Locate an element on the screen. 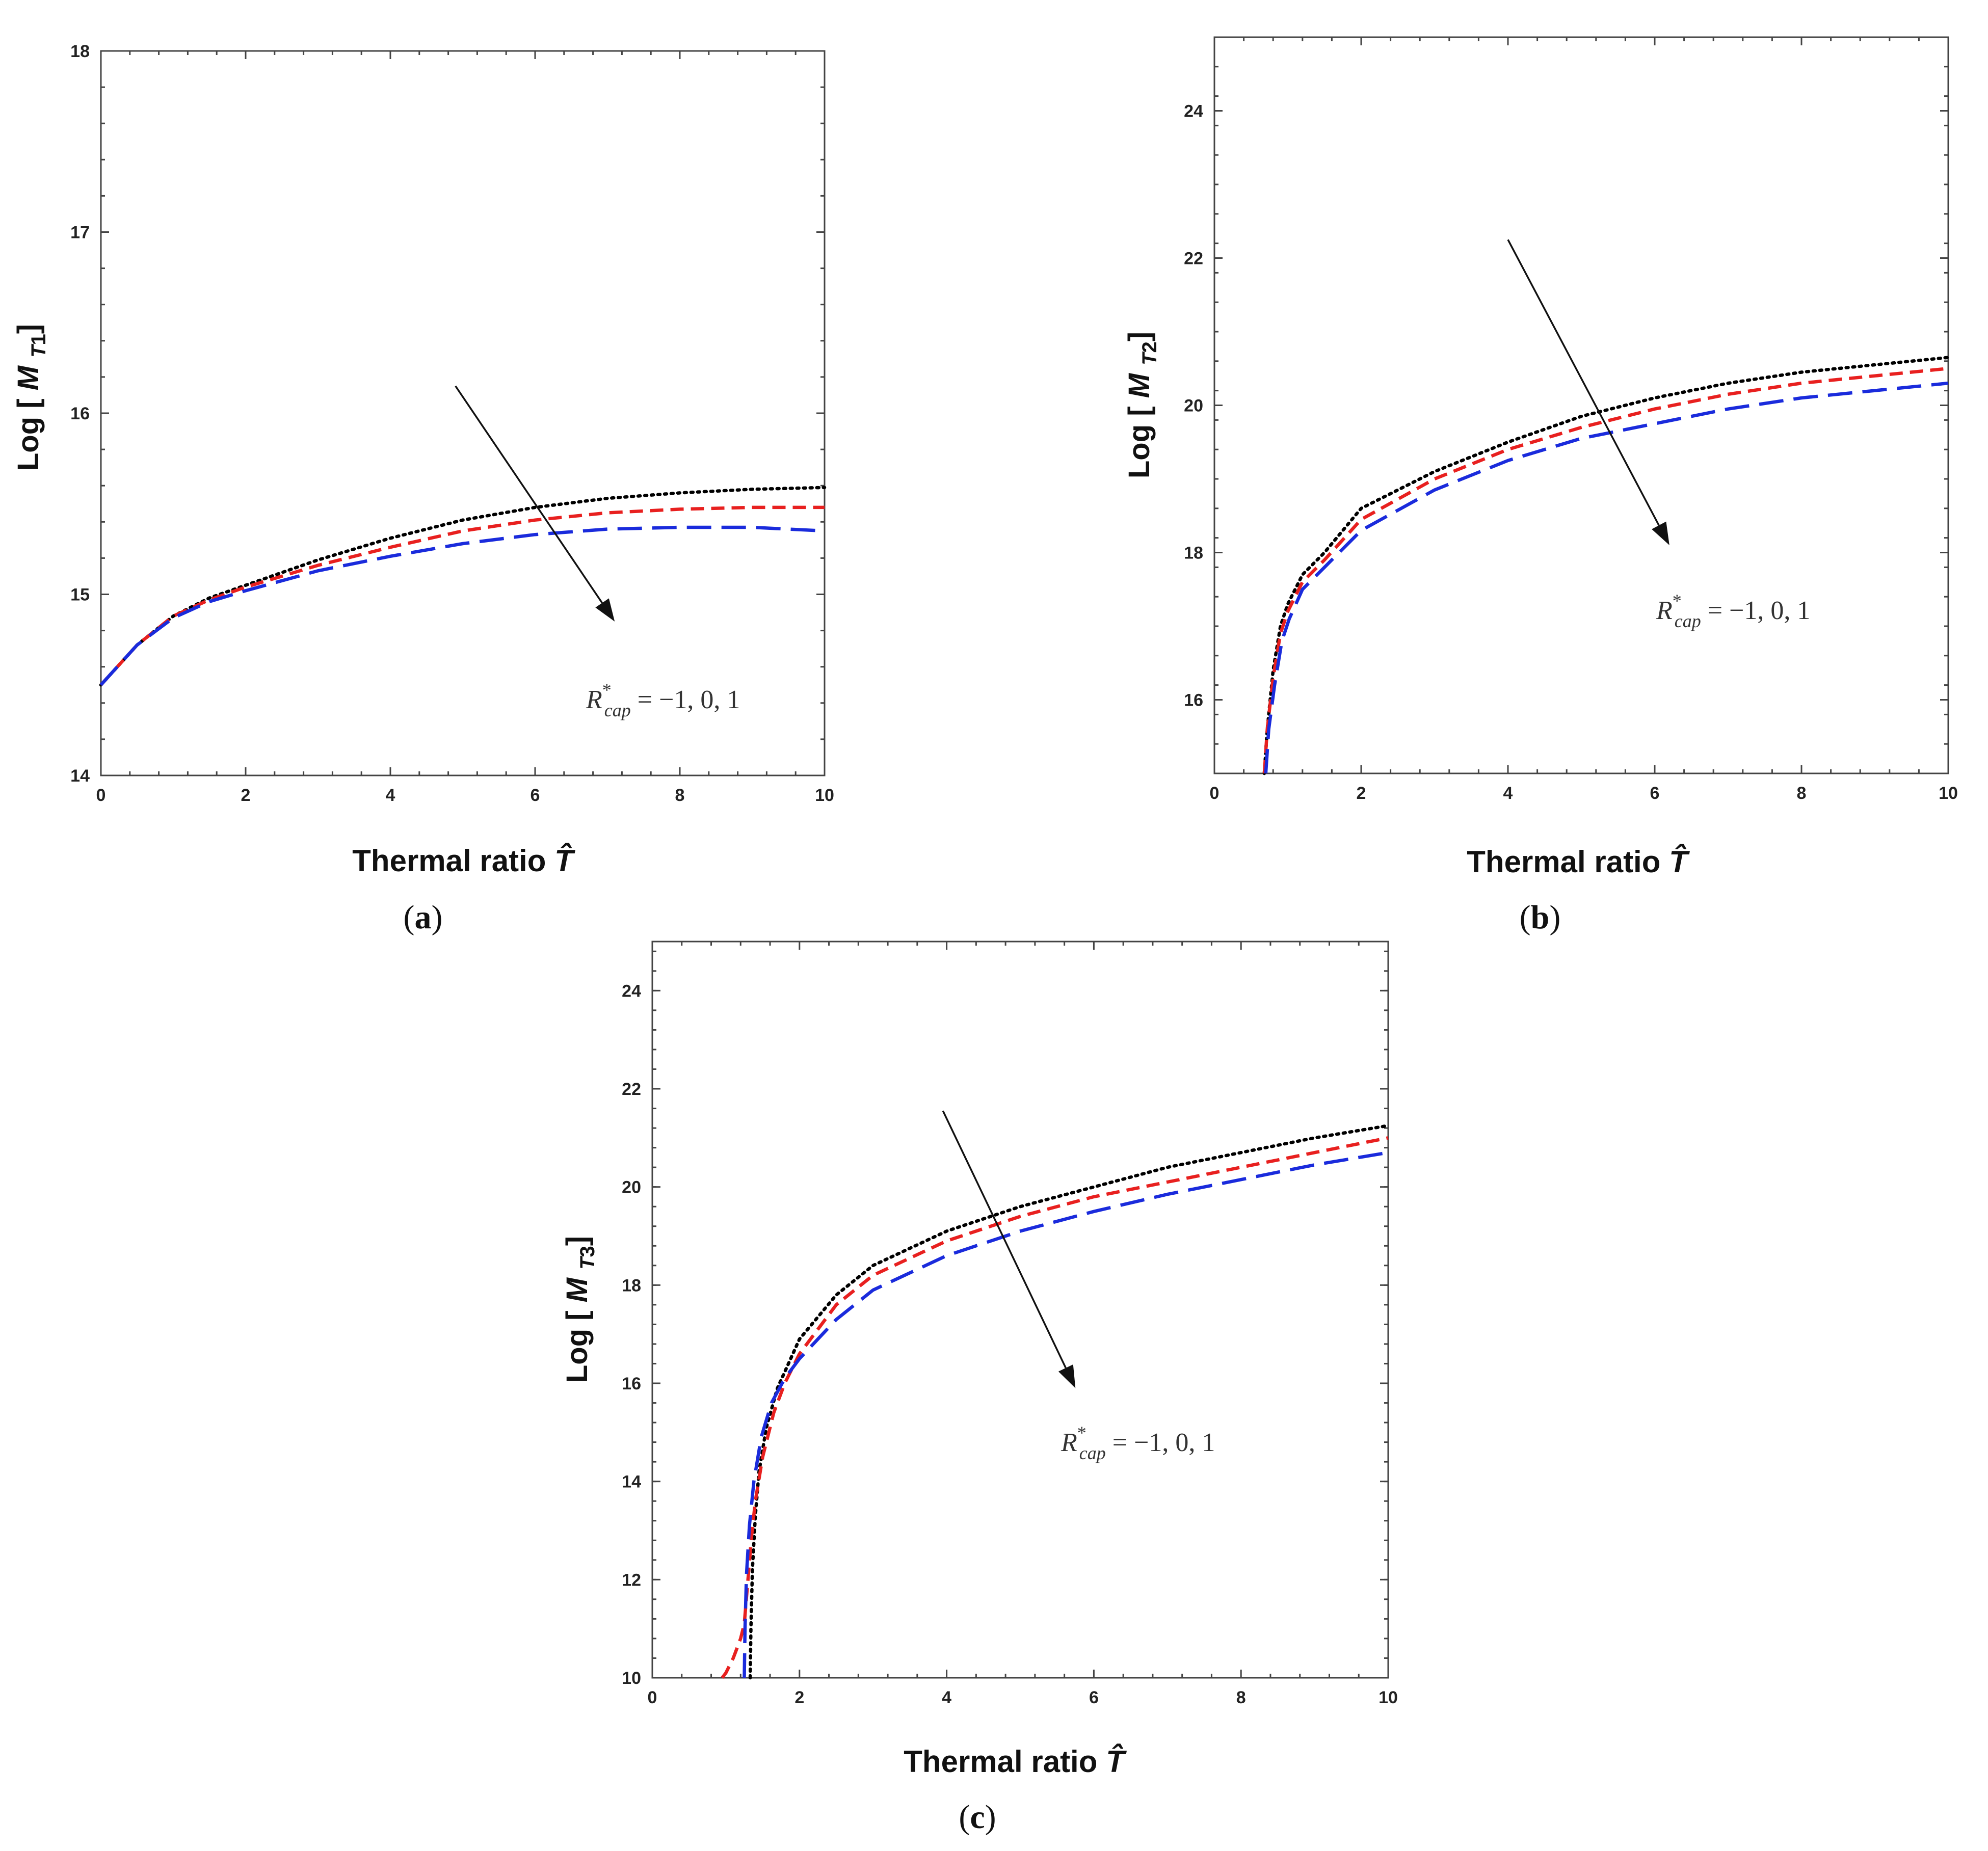  ylabel-subscript-number: 2 is located at coordinates (1149, 347).